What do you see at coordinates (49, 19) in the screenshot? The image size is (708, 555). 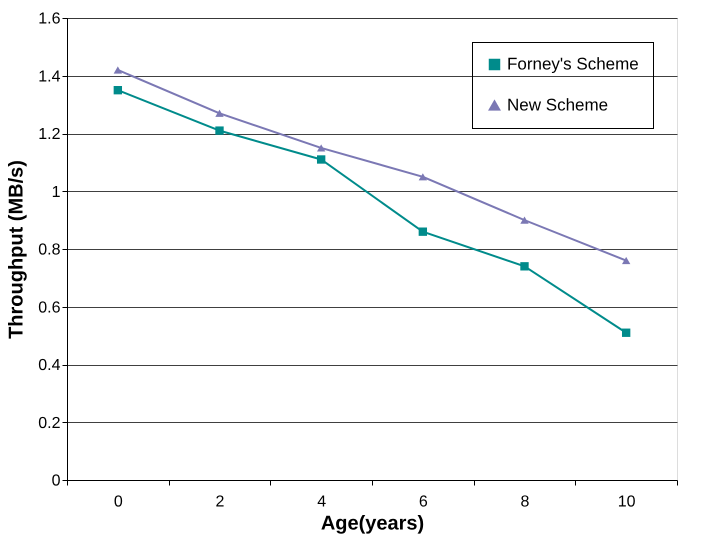 I see `y-tick-label: 1.6` at bounding box center [49, 19].